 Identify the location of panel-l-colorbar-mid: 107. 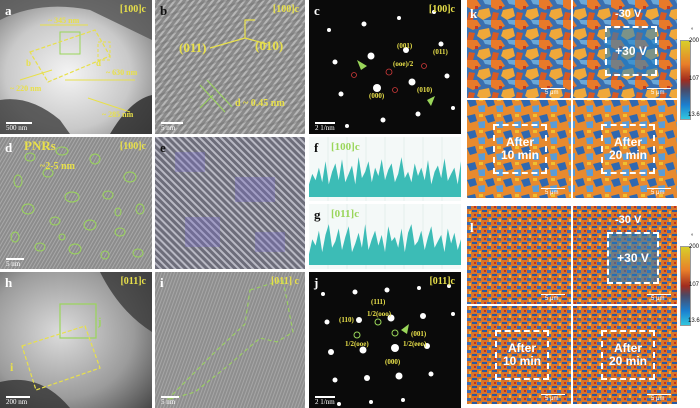
(694, 285).